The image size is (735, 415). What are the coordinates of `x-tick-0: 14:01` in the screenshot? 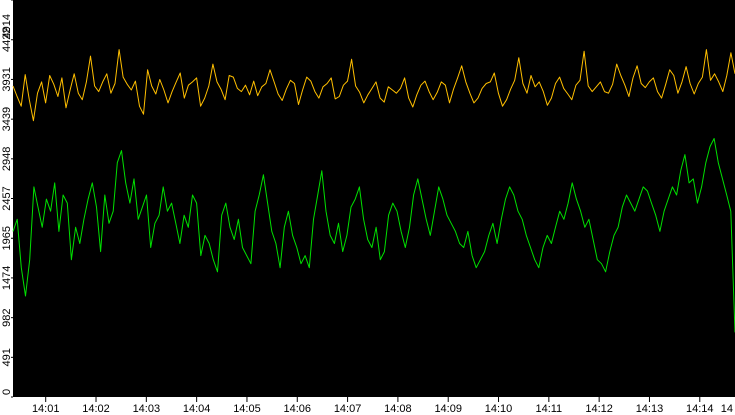 It's located at (46, 406).